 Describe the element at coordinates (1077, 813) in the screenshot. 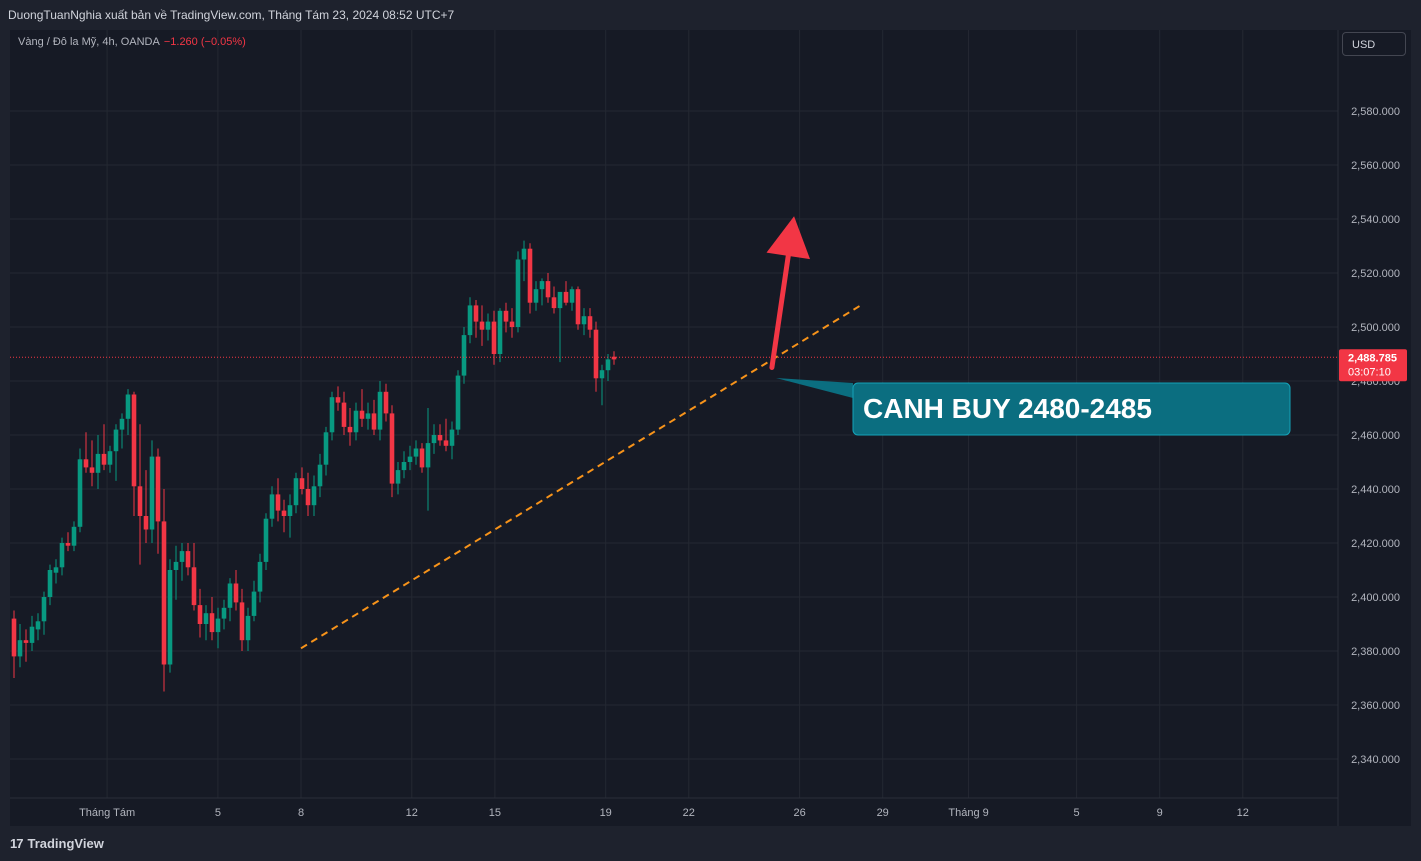

I see `x-tick-label: 5` at that location.